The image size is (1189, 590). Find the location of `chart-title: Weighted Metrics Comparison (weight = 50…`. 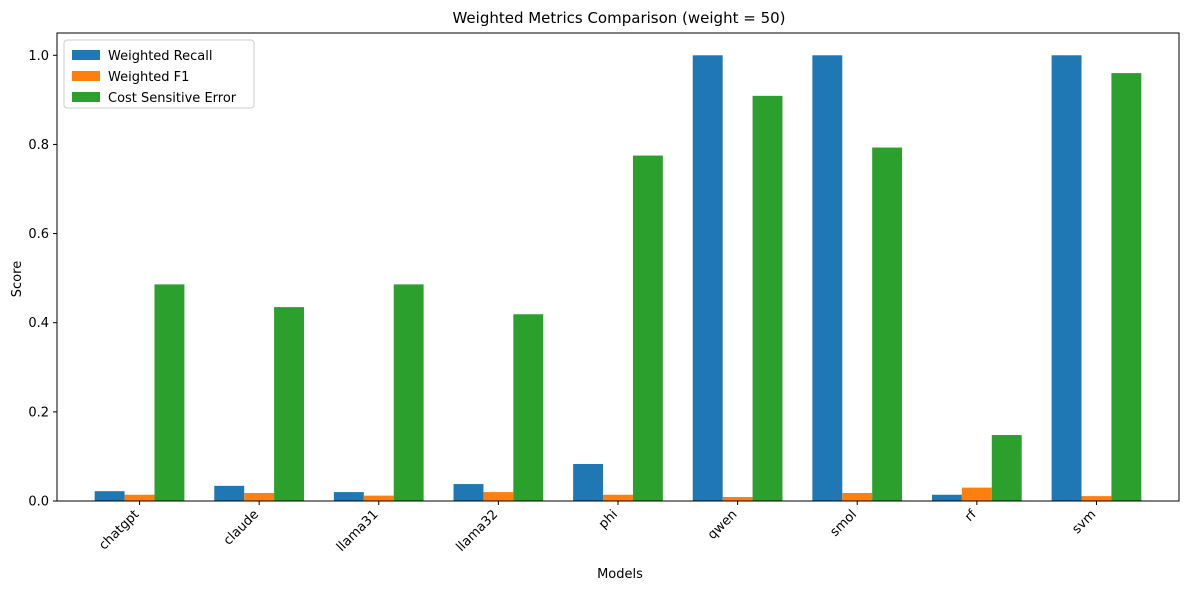

chart-title: Weighted Metrics Comparison (weight = 50… is located at coordinates (618, 18).